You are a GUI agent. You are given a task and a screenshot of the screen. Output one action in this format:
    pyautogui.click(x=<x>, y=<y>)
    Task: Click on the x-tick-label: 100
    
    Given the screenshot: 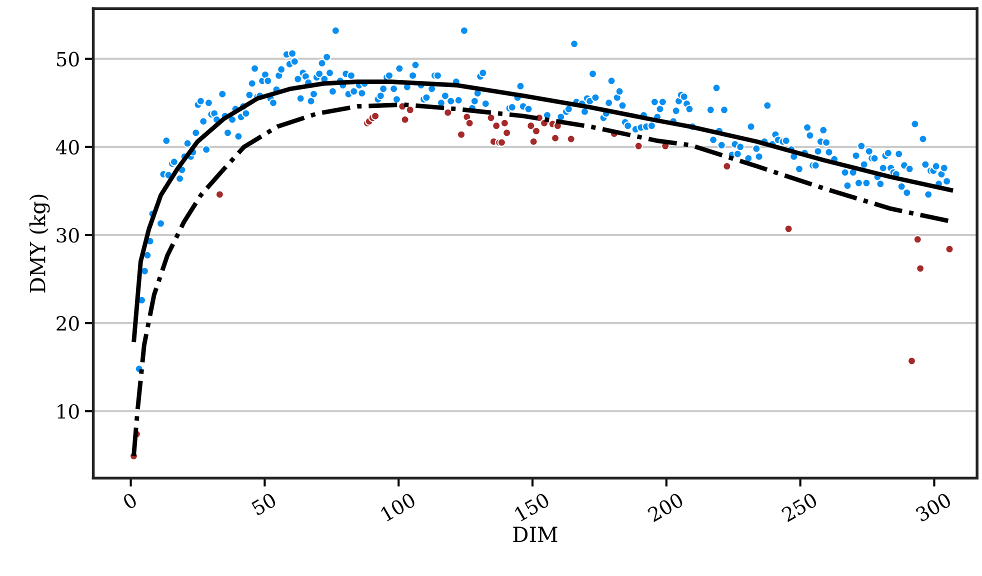 What is the action you would take?
    pyautogui.click(x=398, y=507)
    